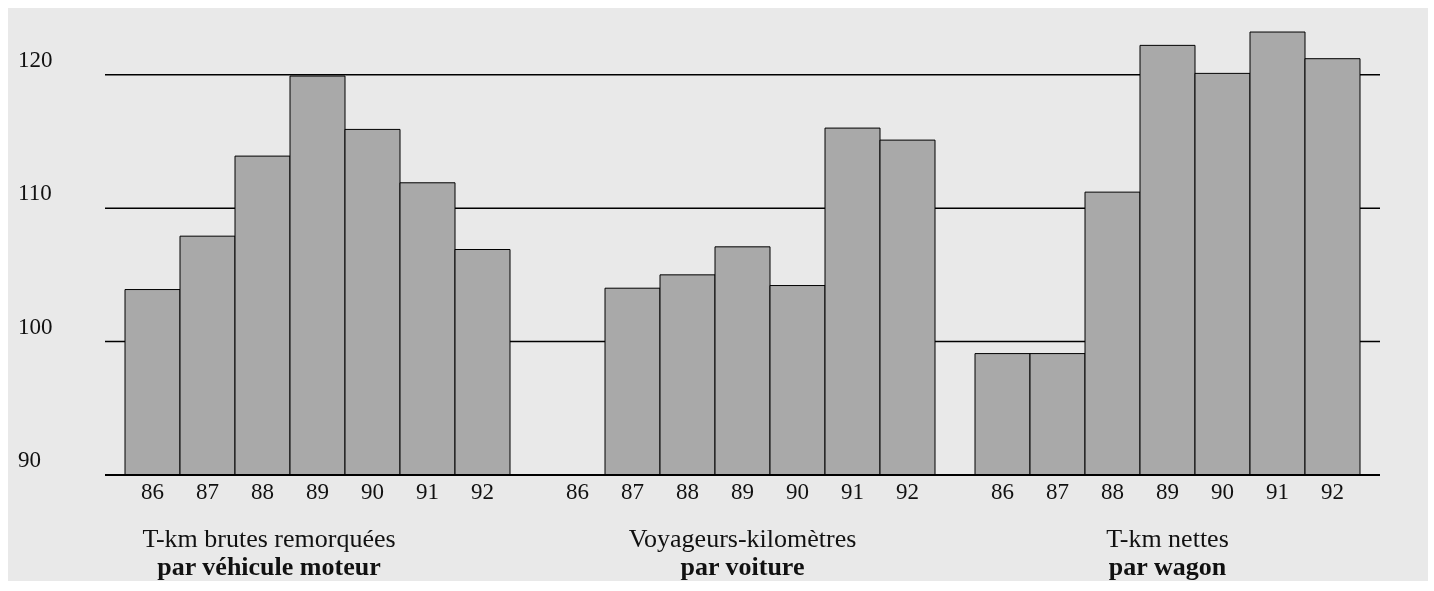 Image resolution: width=1434 pixels, height=591 pixels. What do you see at coordinates (29, 459) in the screenshot?
I see `y-tick-label: 90` at bounding box center [29, 459].